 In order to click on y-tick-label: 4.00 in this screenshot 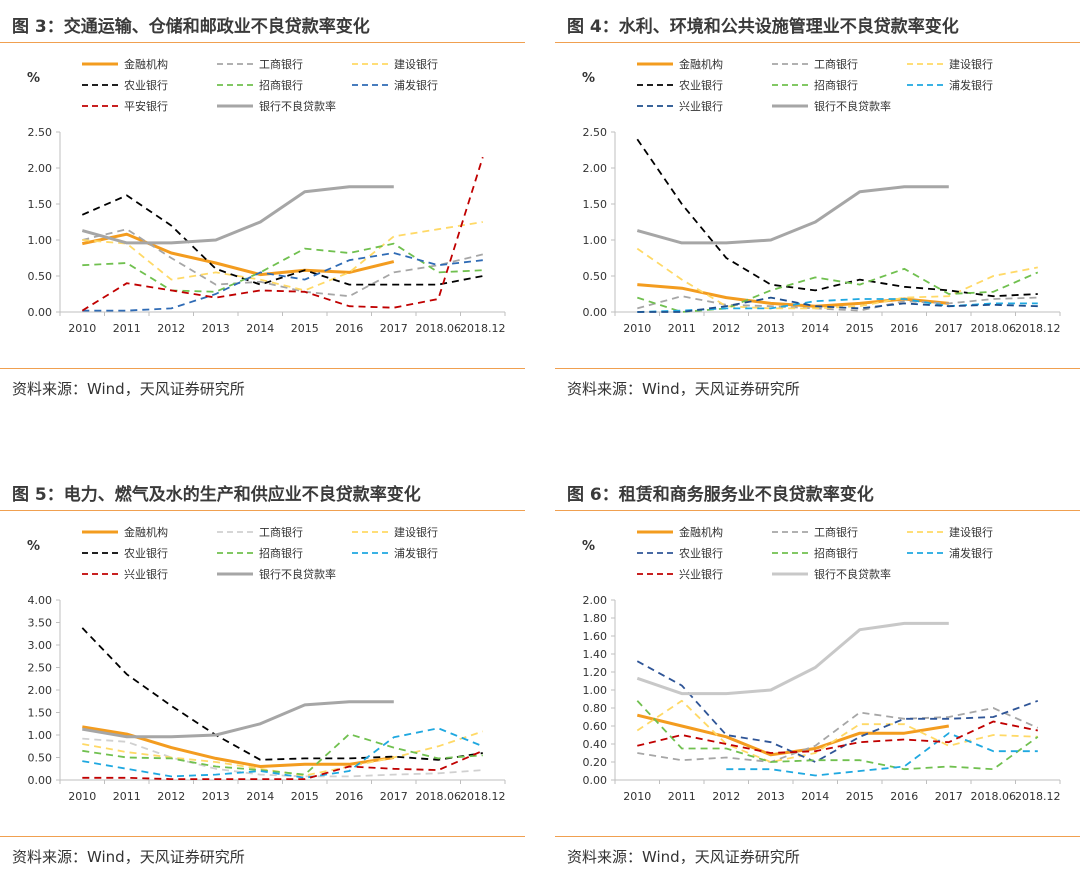, I will do `click(40, 600)`.